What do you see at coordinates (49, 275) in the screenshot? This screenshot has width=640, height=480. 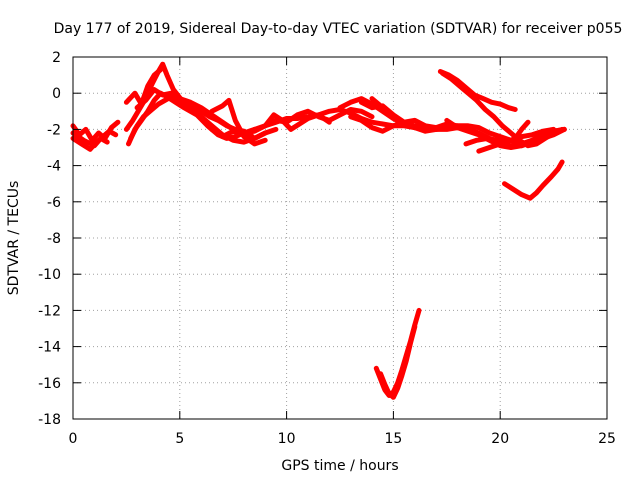 I see `y-tick-label: -10` at bounding box center [49, 275].